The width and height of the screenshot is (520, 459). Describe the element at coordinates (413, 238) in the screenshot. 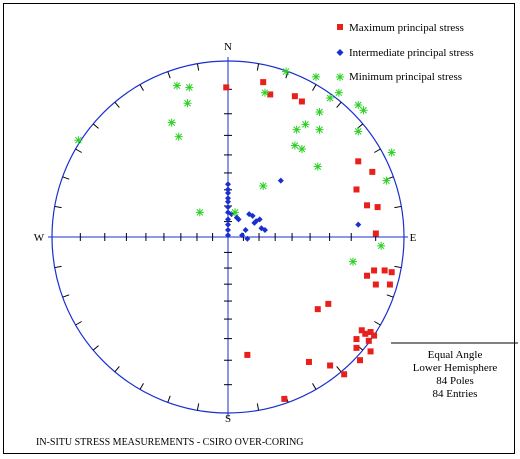

I see `east-label: E` at that location.